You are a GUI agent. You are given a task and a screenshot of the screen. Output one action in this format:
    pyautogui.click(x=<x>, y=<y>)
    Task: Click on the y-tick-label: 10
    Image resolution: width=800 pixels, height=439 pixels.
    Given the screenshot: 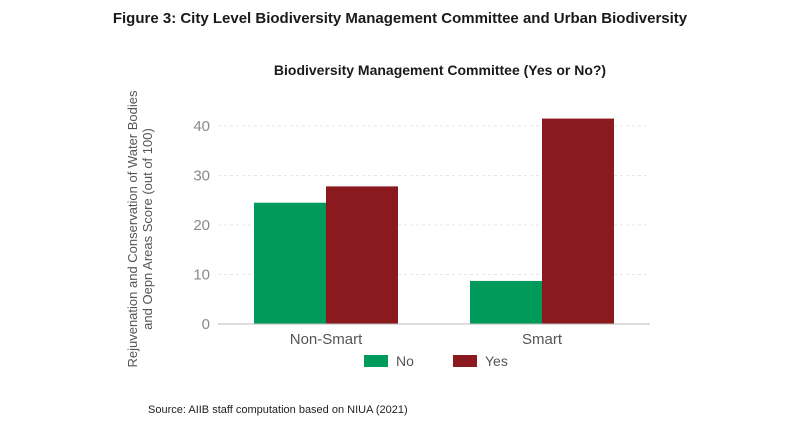 What is the action you would take?
    pyautogui.click(x=201, y=275)
    